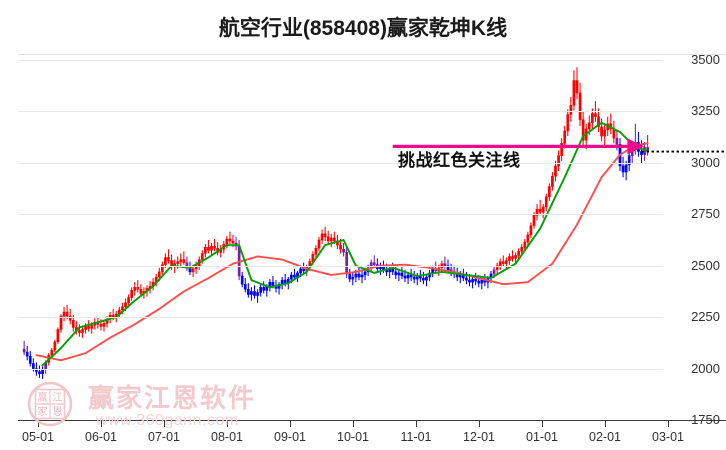 The image size is (726, 450). I want to click on x-axis-tick-label: 11-01, so click(416, 437).